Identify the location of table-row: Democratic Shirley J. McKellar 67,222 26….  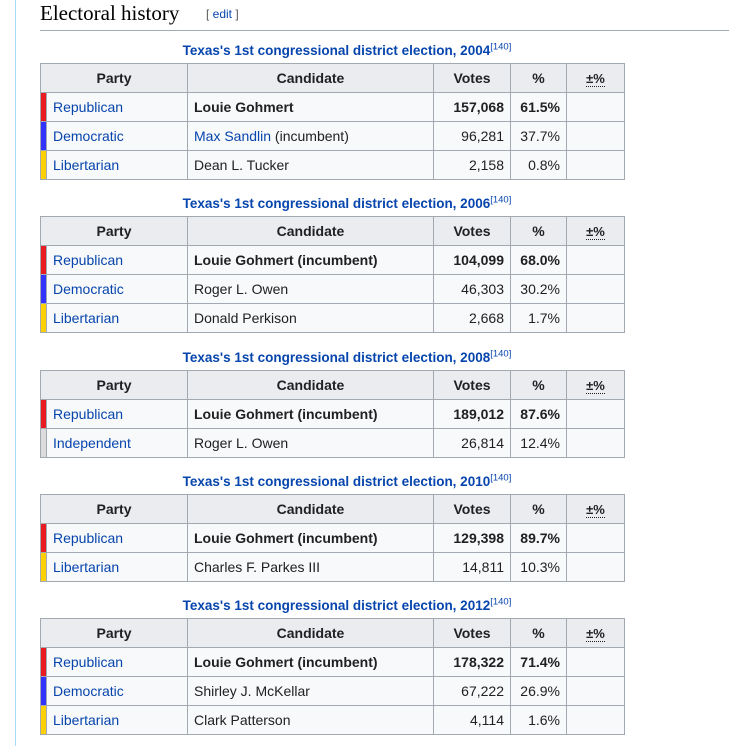
(332, 691).